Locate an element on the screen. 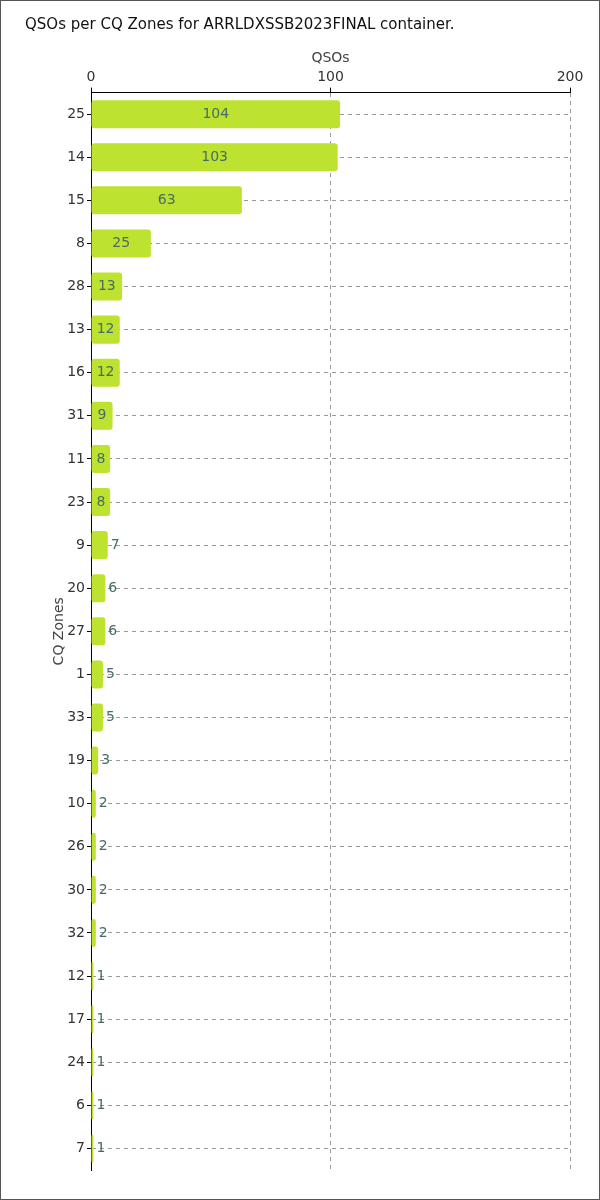 Image resolution: width=600 pixels, height=1200 pixels. data-label: 9 is located at coordinates (102, 414).